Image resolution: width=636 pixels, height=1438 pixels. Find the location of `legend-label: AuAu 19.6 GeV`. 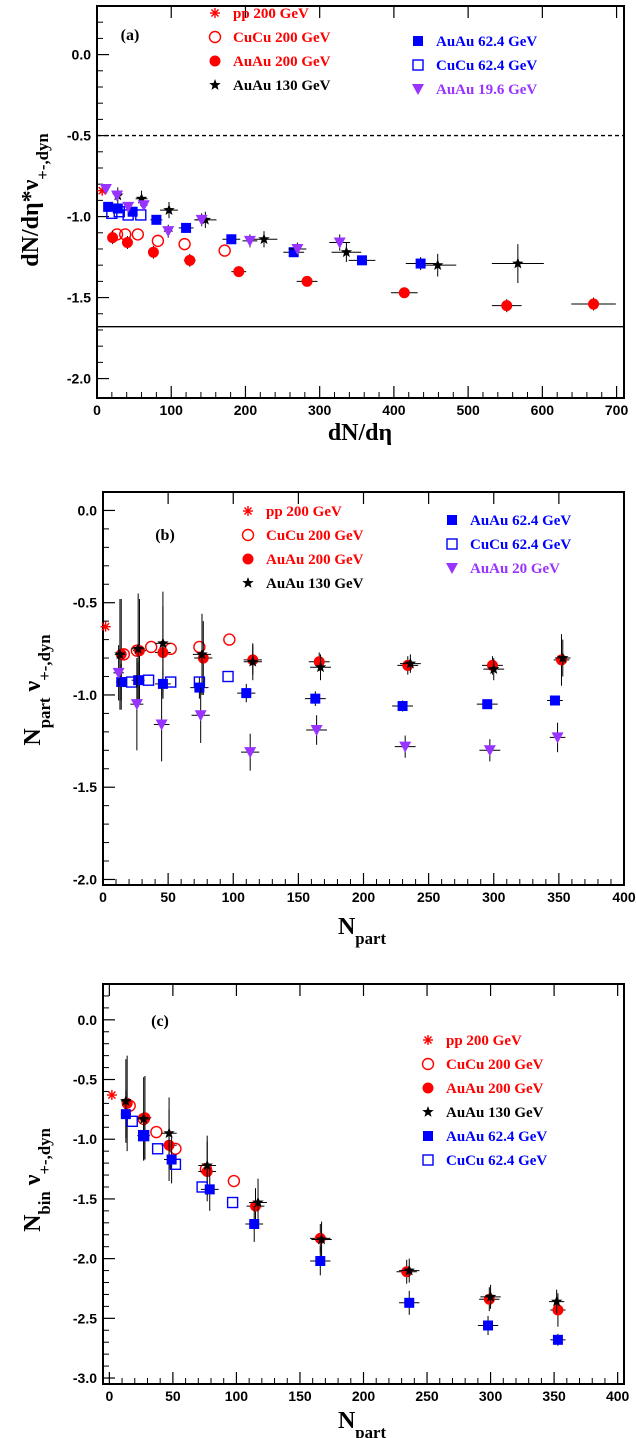

legend-label: AuAu 19.6 GeV is located at coordinates (486, 90).